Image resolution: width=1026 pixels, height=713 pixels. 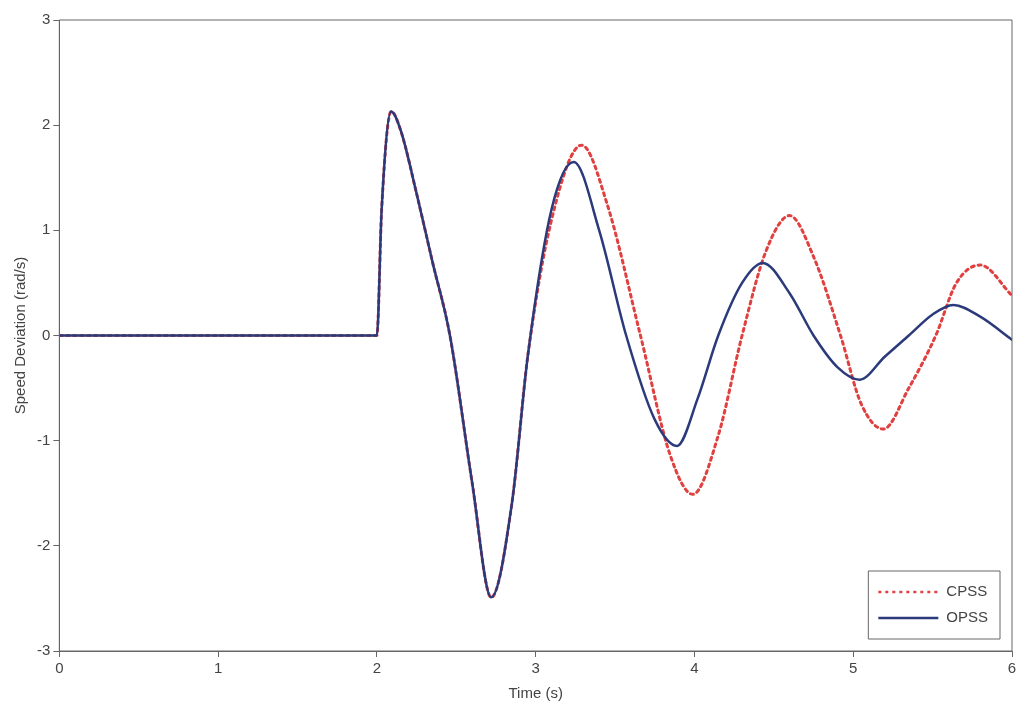 What do you see at coordinates (43, 439) in the screenshot?
I see `y-tick-label: -1` at bounding box center [43, 439].